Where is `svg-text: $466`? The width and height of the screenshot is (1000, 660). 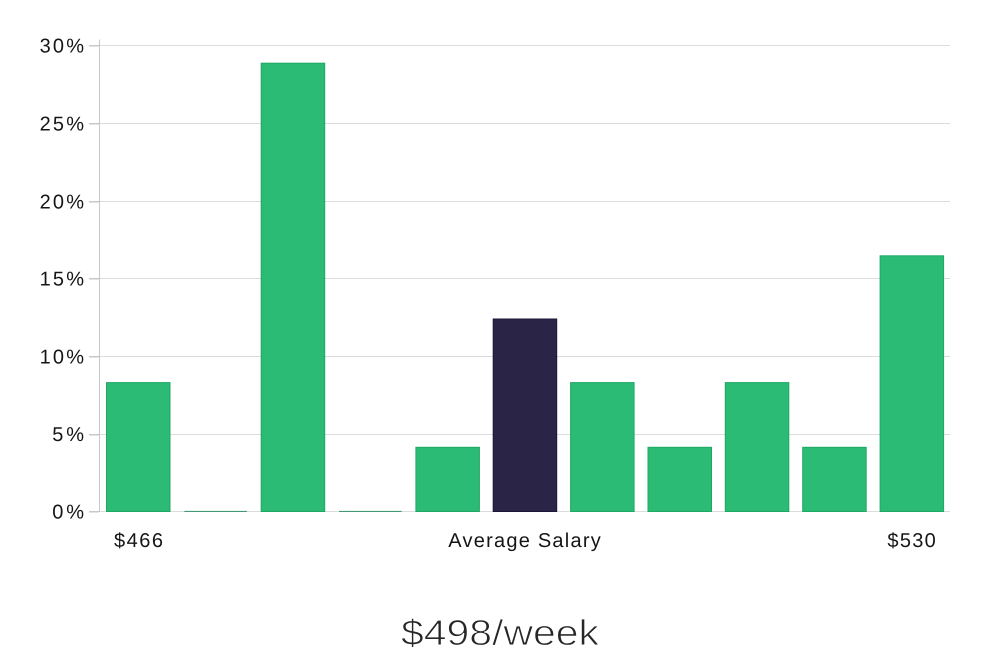 svg-text: $466 is located at coordinates (138, 541).